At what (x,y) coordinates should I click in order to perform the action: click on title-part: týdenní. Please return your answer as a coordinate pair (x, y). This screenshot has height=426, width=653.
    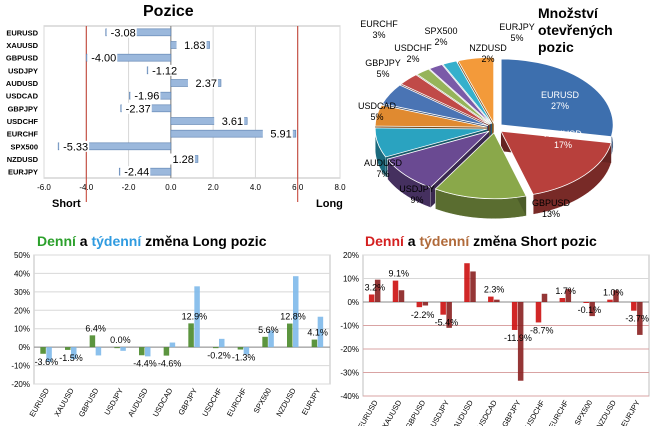
    Looking at the image, I should click on (444, 241).